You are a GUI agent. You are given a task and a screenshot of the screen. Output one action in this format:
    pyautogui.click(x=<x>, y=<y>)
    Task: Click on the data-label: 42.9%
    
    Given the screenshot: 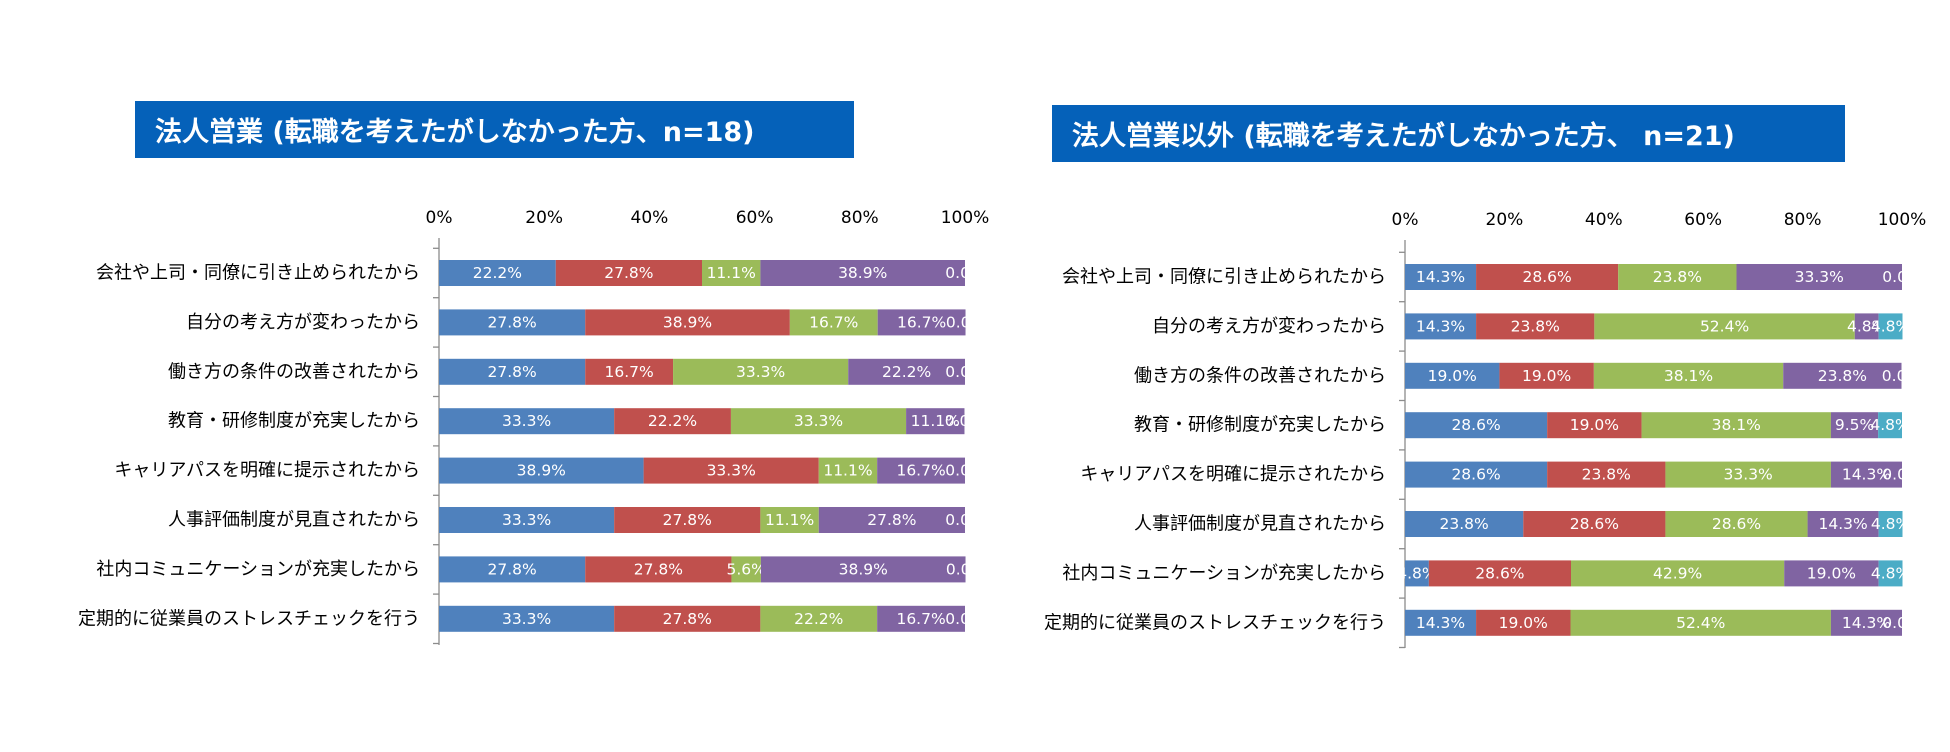 What is the action you would take?
    pyautogui.click(x=1677, y=573)
    